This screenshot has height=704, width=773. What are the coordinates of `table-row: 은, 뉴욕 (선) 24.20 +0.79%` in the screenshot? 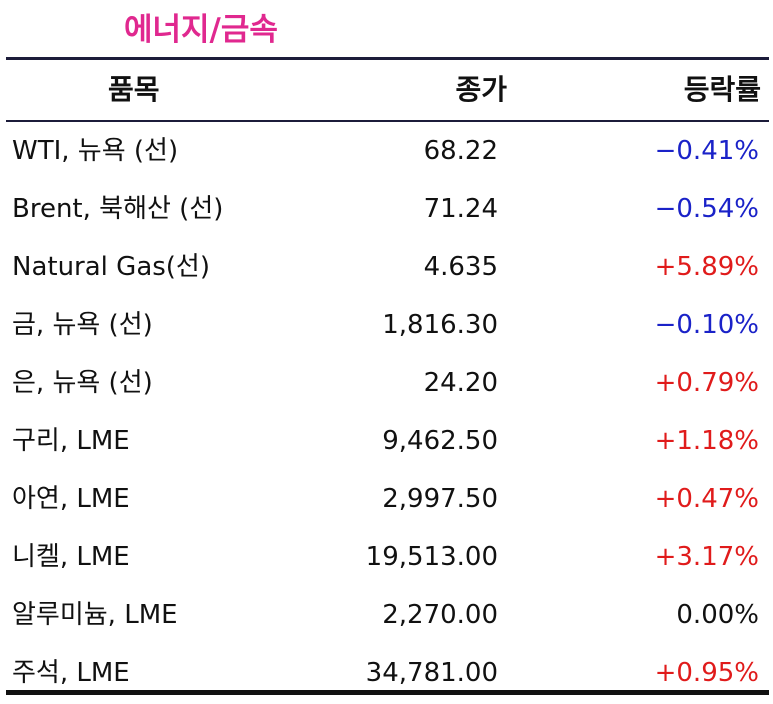 It's located at (387, 383).